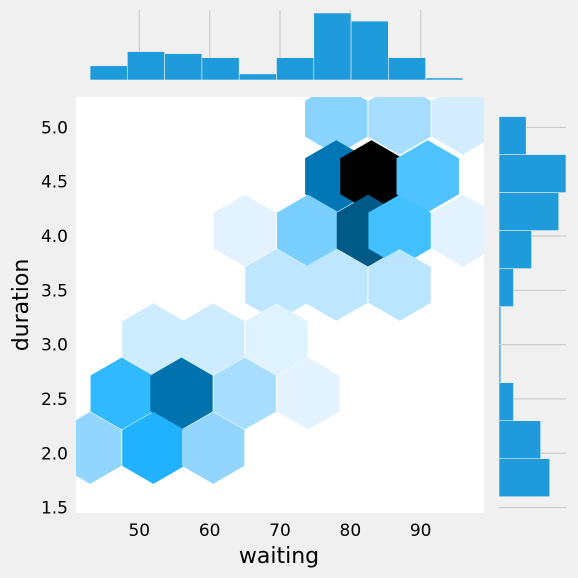 This screenshot has height=578, width=578. What do you see at coordinates (210, 531) in the screenshot?
I see `x-tick-label: 60` at bounding box center [210, 531].